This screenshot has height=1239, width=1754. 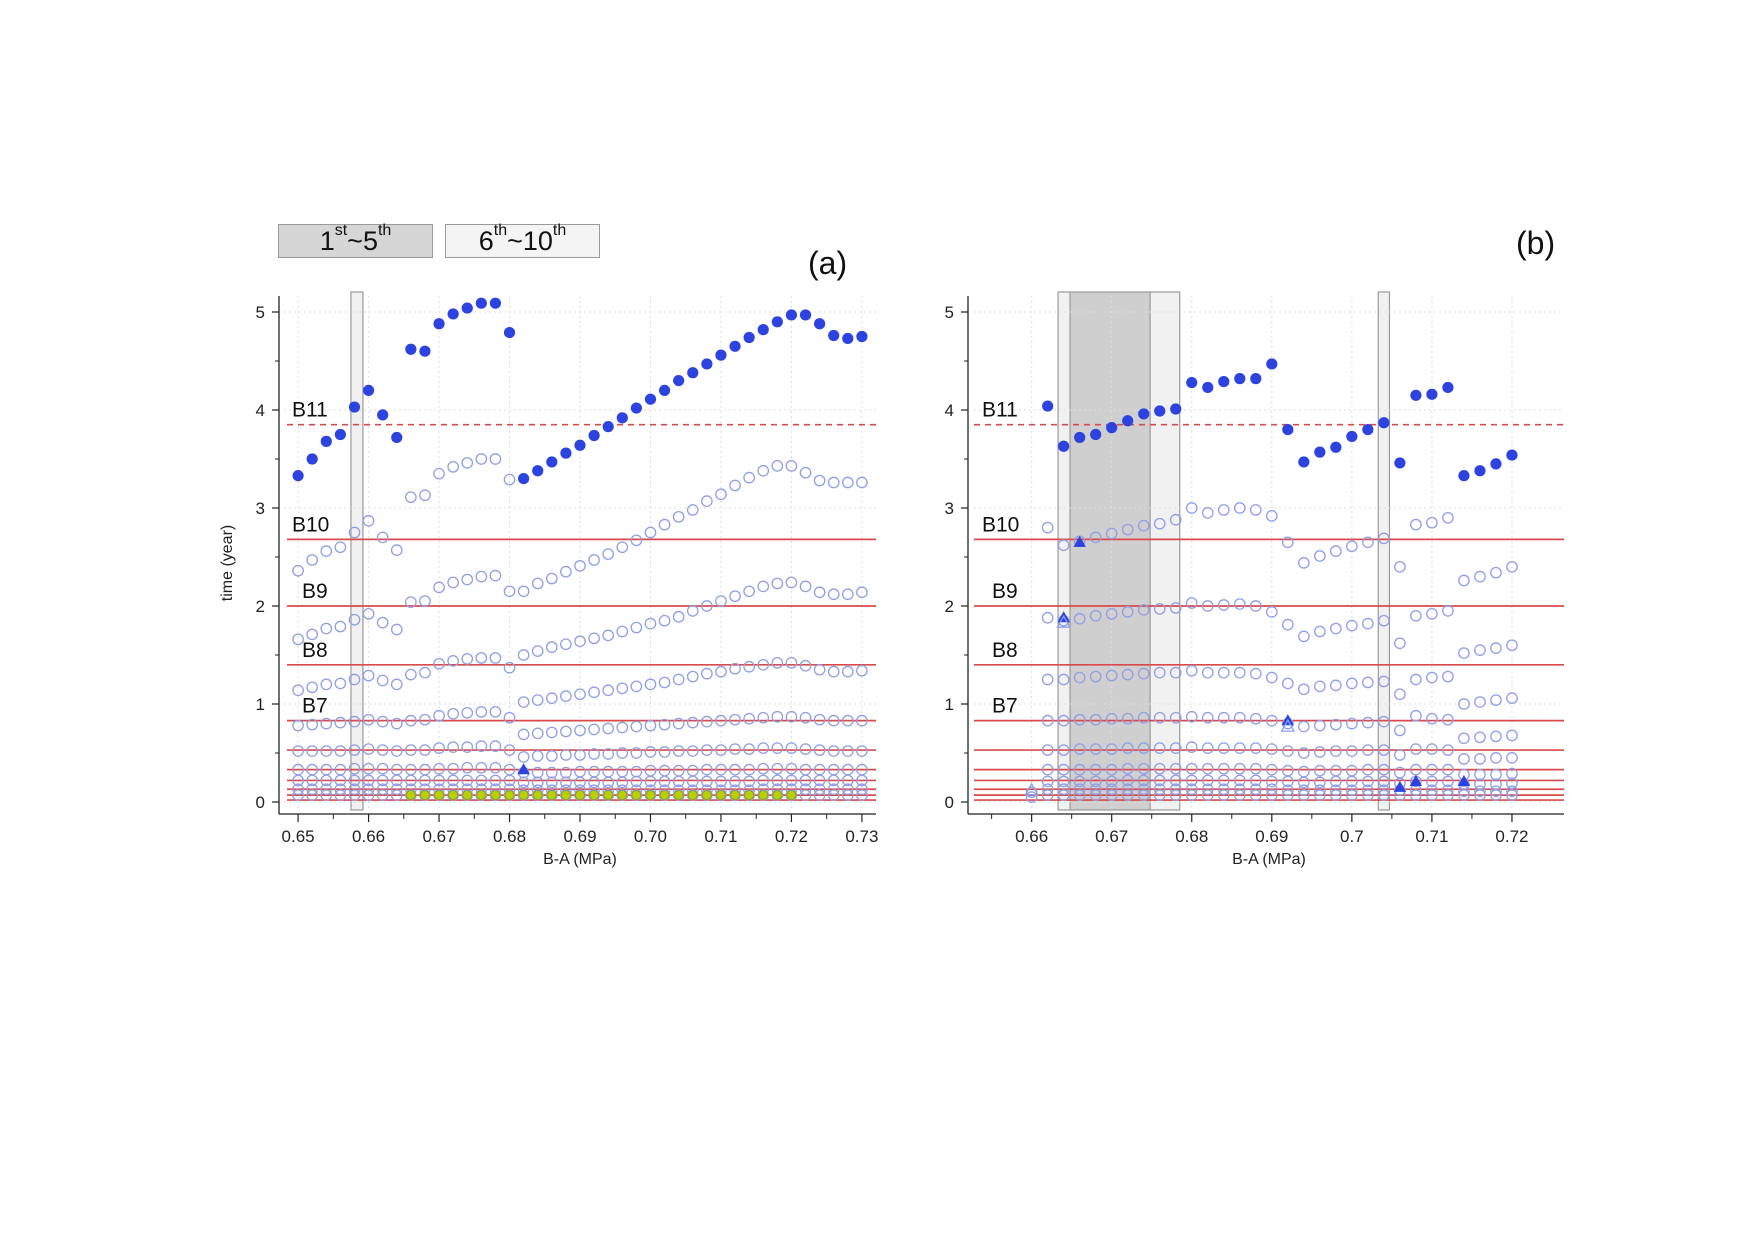 What do you see at coordinates (509, 836) in the screenshot?
I see `x-tick-label: 0.68` at bounding box center [509, 836].